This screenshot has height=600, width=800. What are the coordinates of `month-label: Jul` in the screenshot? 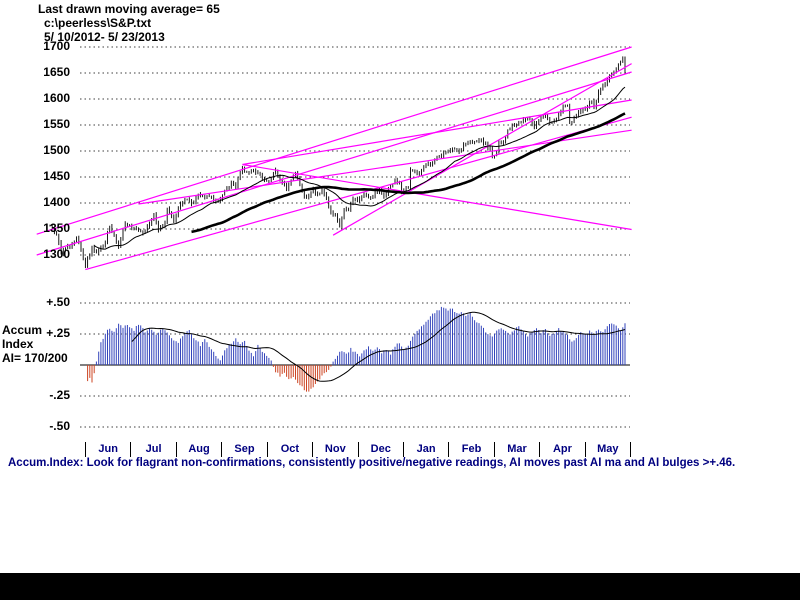 It's located at (152, 449).